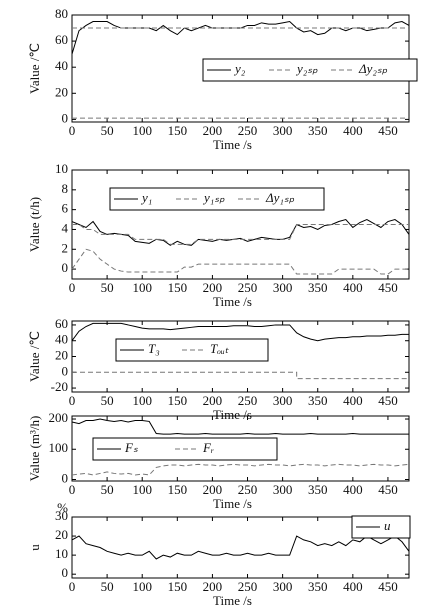 The width and height of the screenshot is (443, 611). Describe the element at coordinates (208, 447) in the screenshot. I see `legend-label: Fᵣ` at that location.